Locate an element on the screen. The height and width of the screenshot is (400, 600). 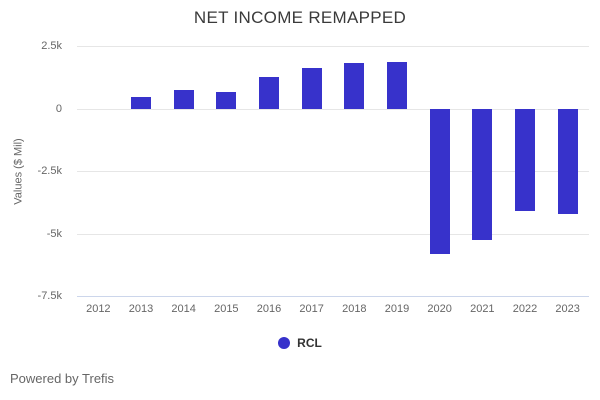
bar-2023 is located at coordinates (567, 161).